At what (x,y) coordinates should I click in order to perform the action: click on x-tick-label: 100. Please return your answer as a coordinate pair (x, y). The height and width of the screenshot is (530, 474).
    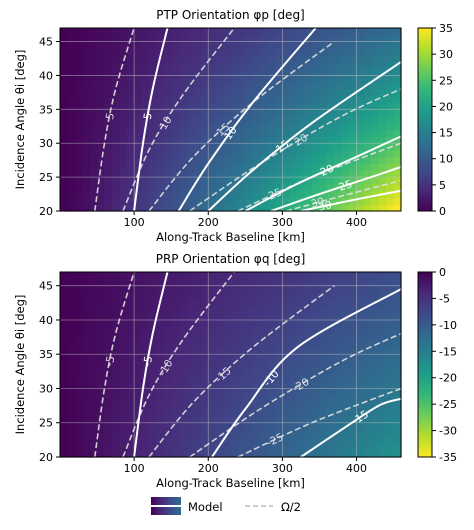
    Looking at the image, I should click on (134, 468).